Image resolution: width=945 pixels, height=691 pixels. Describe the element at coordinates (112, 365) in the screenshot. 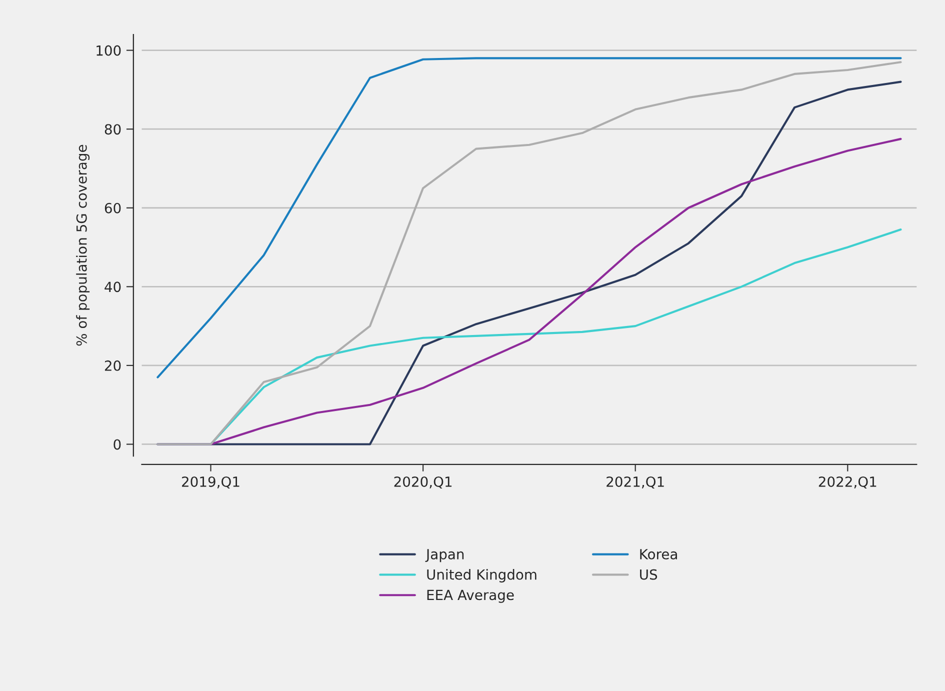

I see `y-tick-label: 20` at that location.